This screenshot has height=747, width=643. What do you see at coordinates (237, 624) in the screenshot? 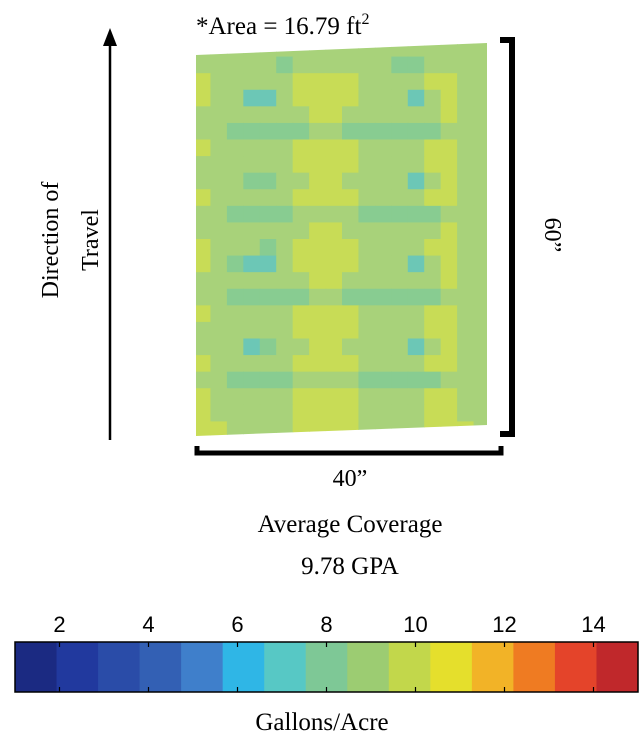
I see `colorbar-tick-label: 6` at bounding box center [237, 624].